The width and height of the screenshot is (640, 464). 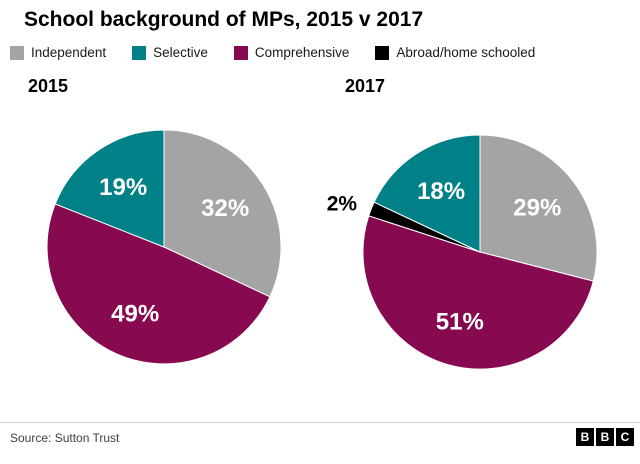 I want to click on slice-label-independent: 32%, so click(x=225, y=208).